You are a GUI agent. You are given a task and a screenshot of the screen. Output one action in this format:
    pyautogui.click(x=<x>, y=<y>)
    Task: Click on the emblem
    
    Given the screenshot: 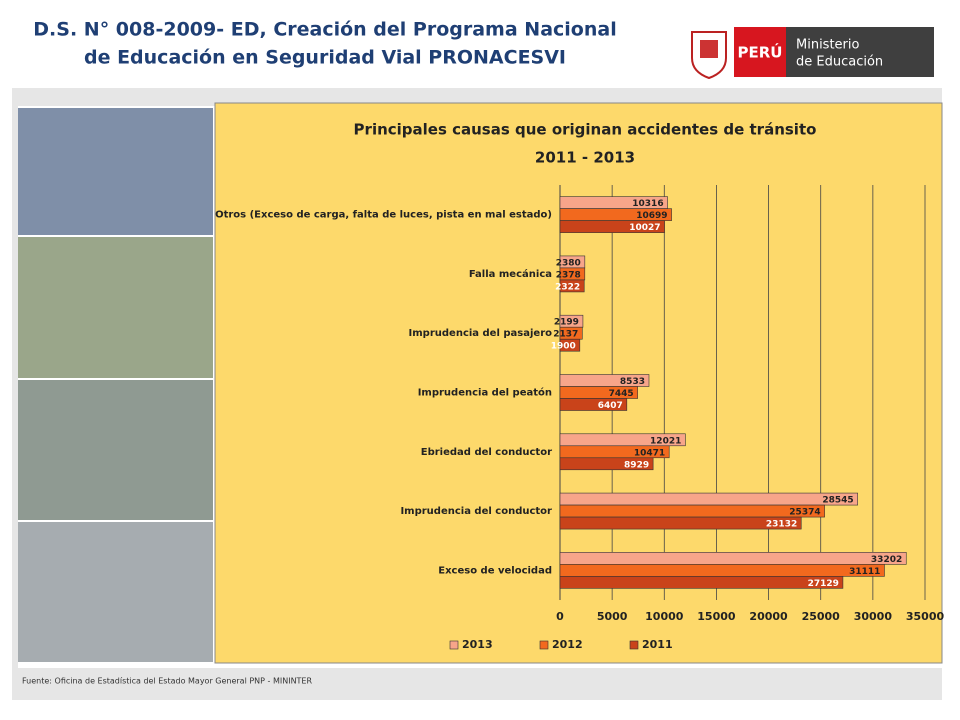 What is the action you would take?
    pyautogui.click(x=709, y=49)
    